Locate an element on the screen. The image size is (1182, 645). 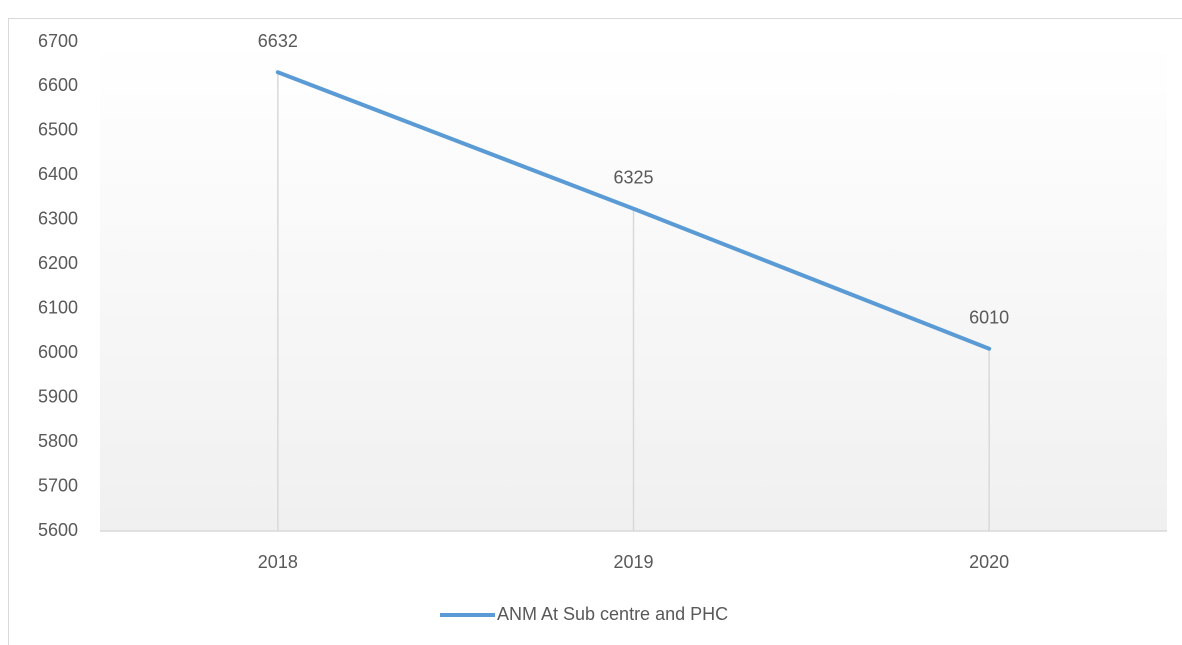
y-tick-label: 6200 is located at coordinates (58, 263).